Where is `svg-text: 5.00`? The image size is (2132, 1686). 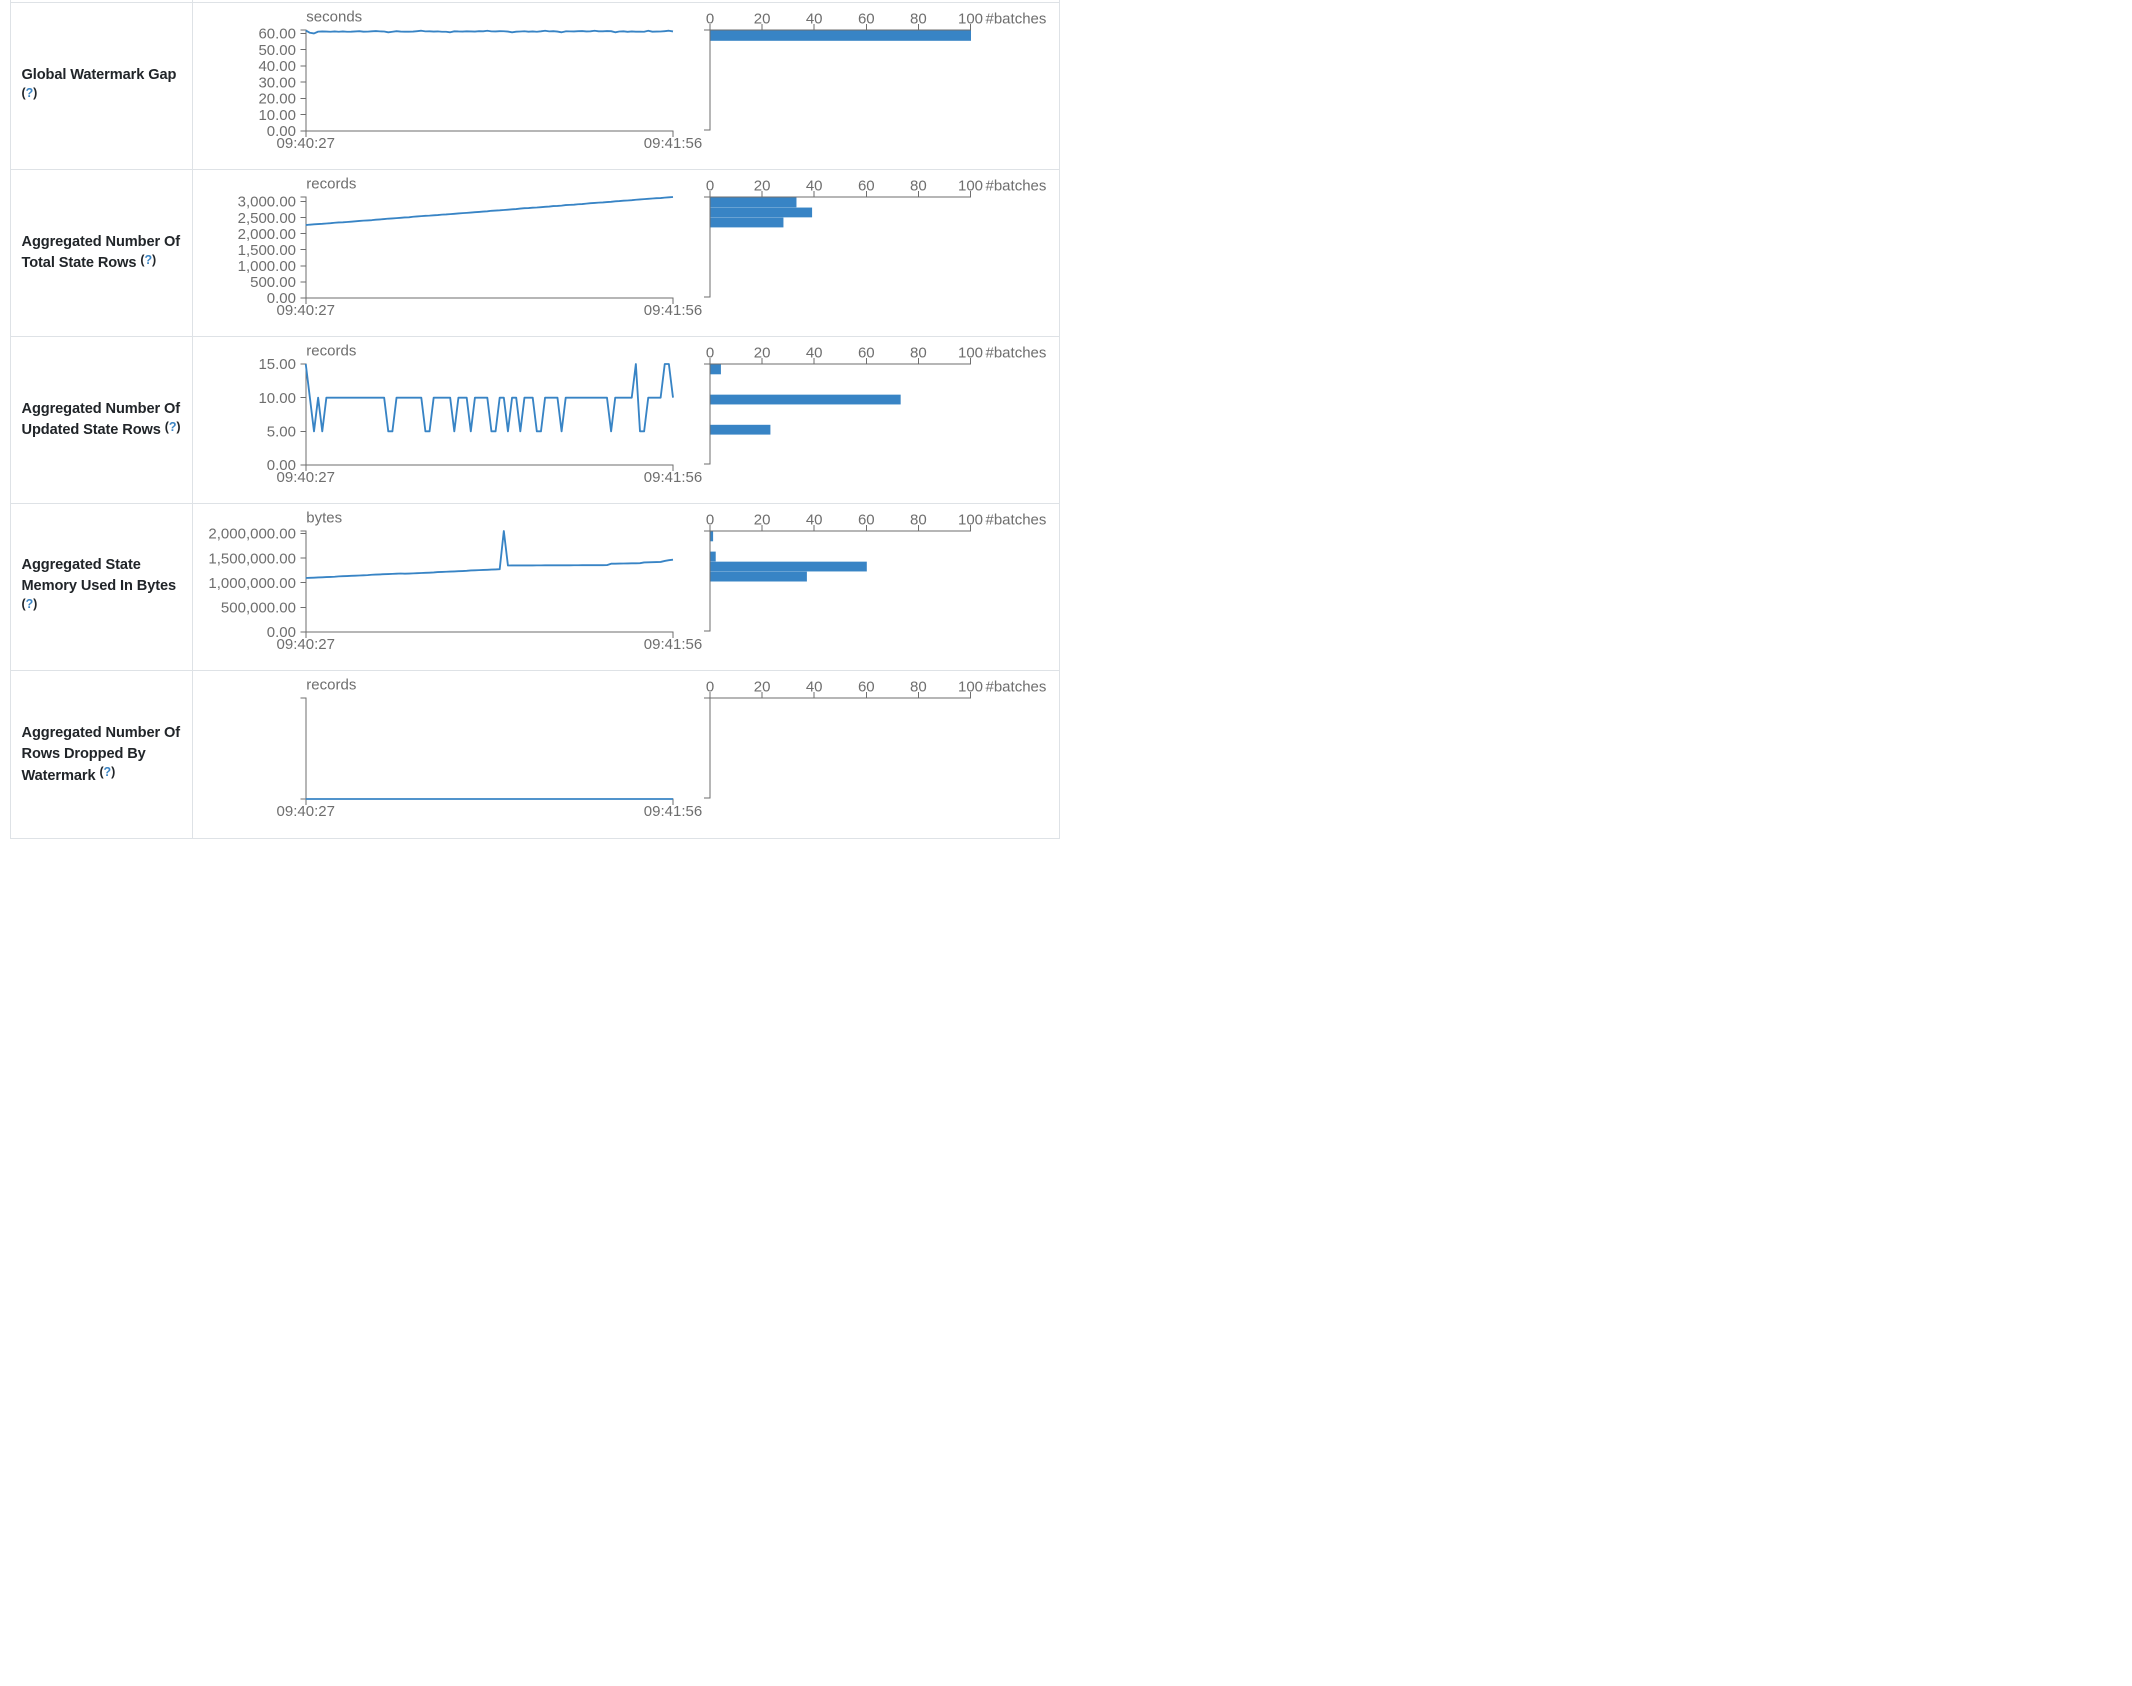
svg-text: 5.00 is located at coordinates (281, 431).